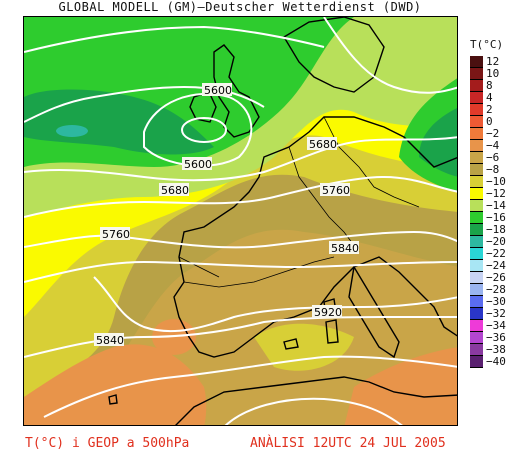 The width and height of the screenshot is (520, 464). I want to click on coast-sardinia, so click(332, 331).